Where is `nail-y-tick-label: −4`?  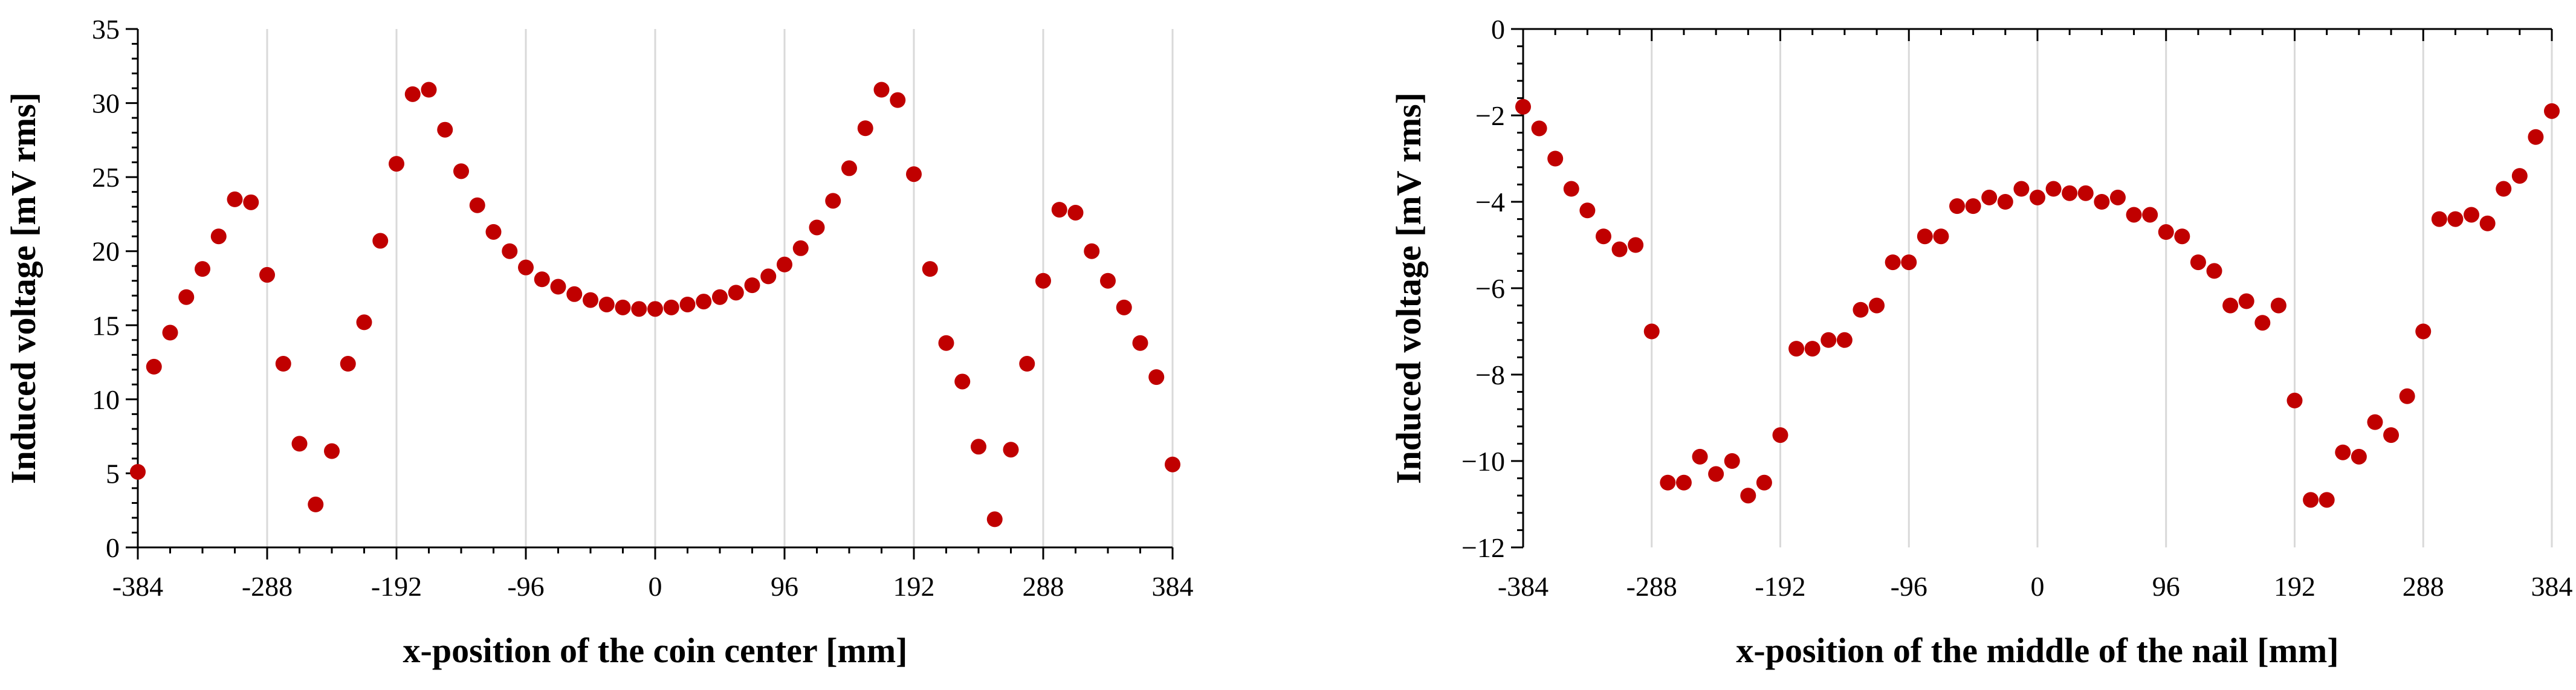 nail-y-tick-label: −4 is located at coordinates (1490, 203).